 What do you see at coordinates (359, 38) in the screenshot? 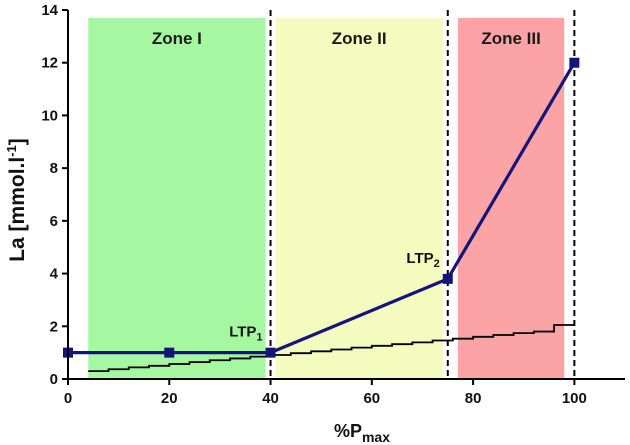
I see `zone-label-2: Zone II` at bounding box center [359, 38].